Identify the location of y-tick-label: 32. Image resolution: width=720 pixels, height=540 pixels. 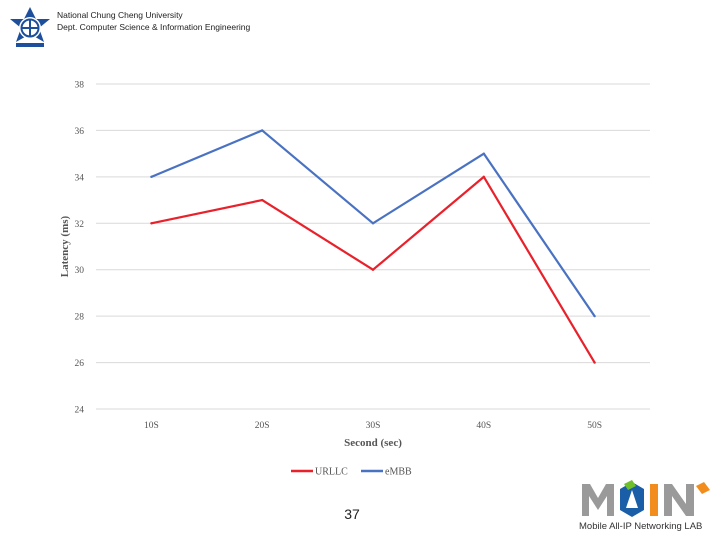
(80, 225).